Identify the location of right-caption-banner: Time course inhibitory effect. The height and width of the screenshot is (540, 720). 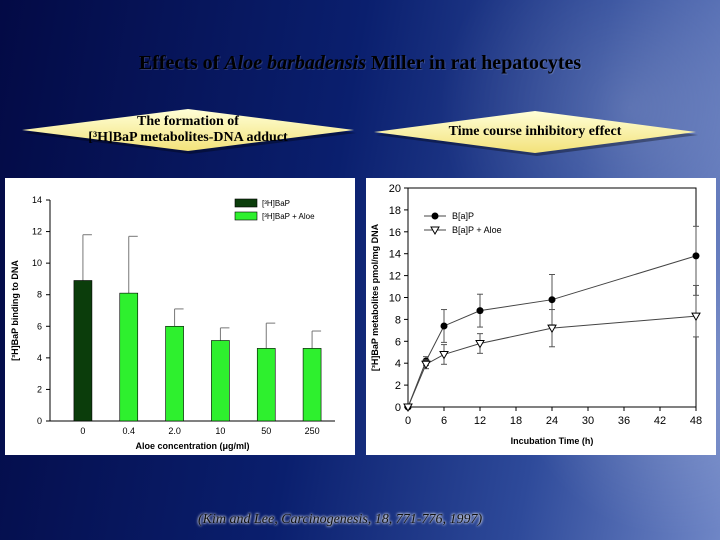
(535, 132).